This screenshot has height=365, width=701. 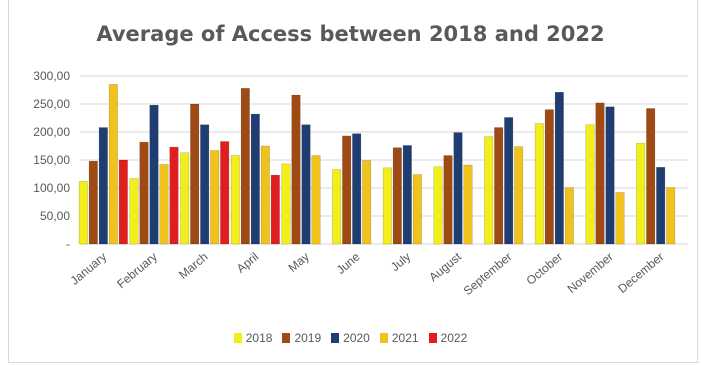 What do you see at coordinates (407, 195) in the screenshot?
I see `bar-2020-july` at bounding box center [407, 195].